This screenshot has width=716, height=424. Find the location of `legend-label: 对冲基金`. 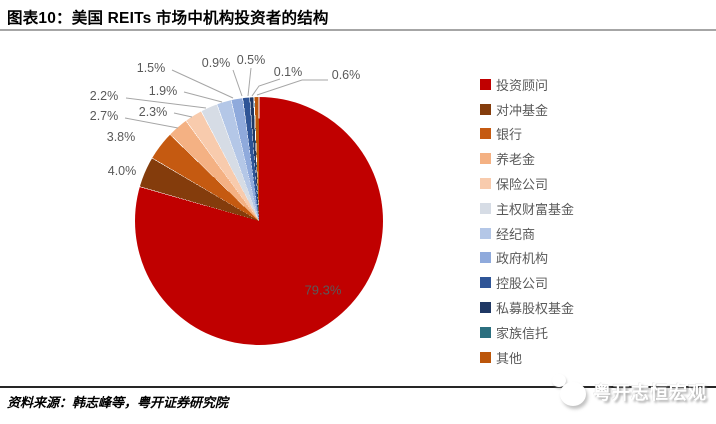

legend-label: 对冲基金 is located at coordinates (522, 110).